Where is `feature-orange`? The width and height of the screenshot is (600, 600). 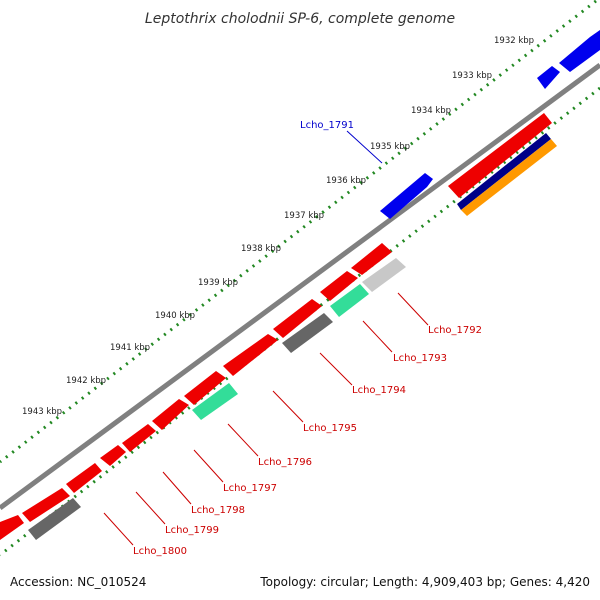 feature-orange is located at coordinates (509, 177).